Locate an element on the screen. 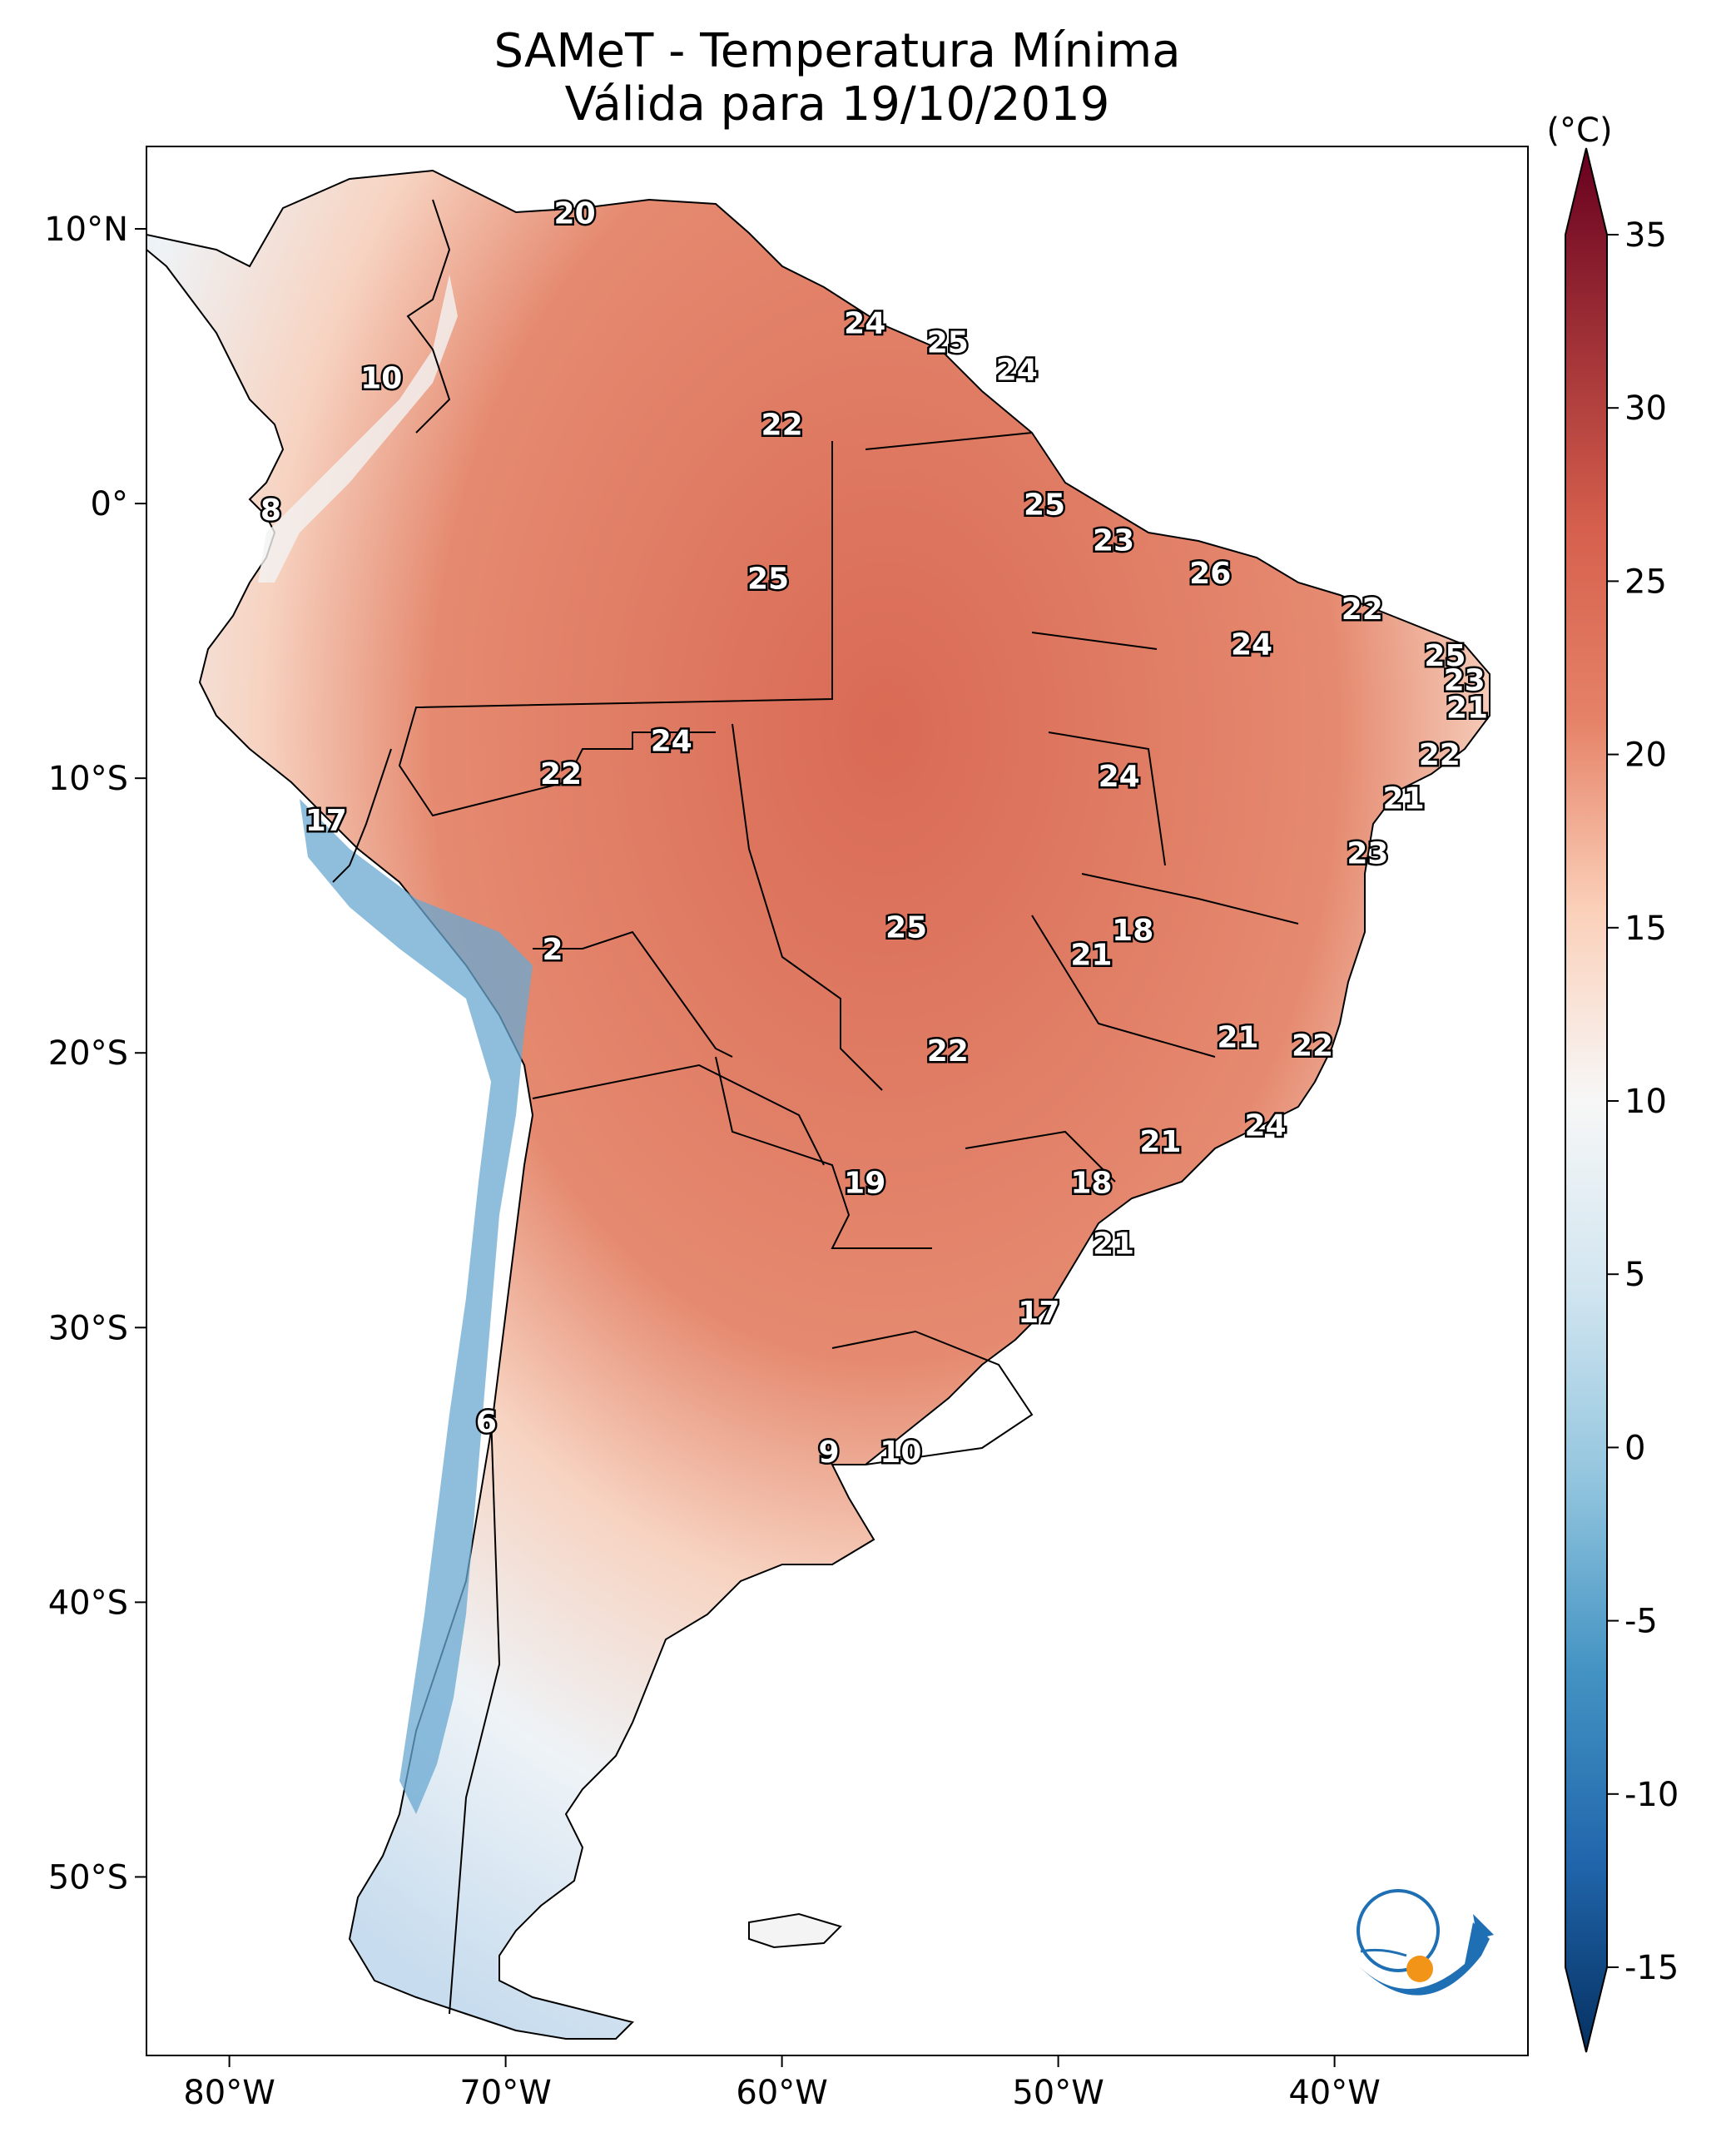 The height and width of the screenshot is (2152, 1736). lon-tick-label: 50°W is located at coordinates (1058, 2093).